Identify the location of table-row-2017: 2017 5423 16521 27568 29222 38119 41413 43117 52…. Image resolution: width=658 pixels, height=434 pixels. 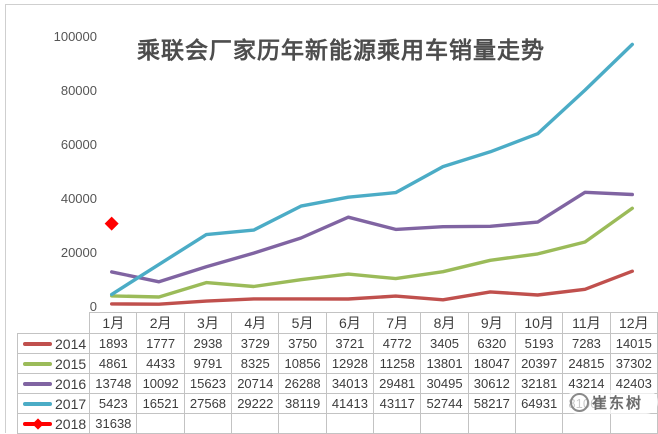
(337, 403).